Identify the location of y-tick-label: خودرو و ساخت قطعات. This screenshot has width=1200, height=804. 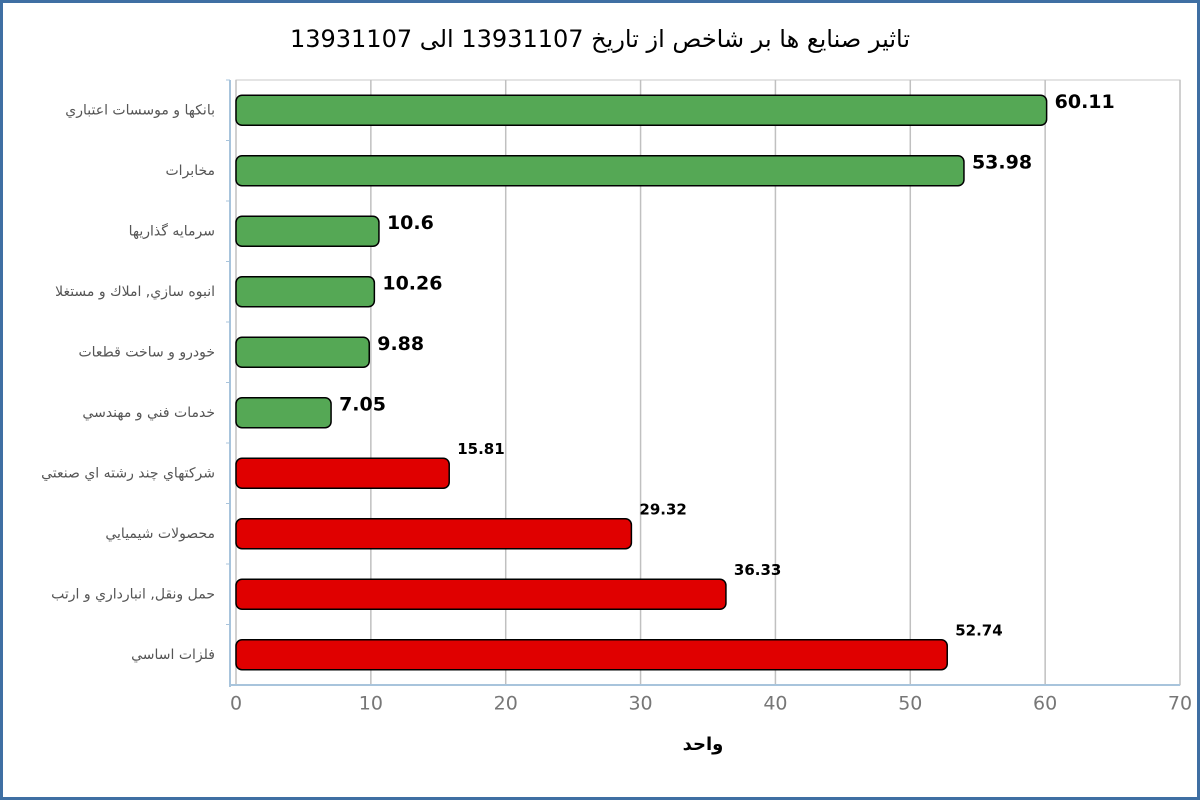
(146, 352).